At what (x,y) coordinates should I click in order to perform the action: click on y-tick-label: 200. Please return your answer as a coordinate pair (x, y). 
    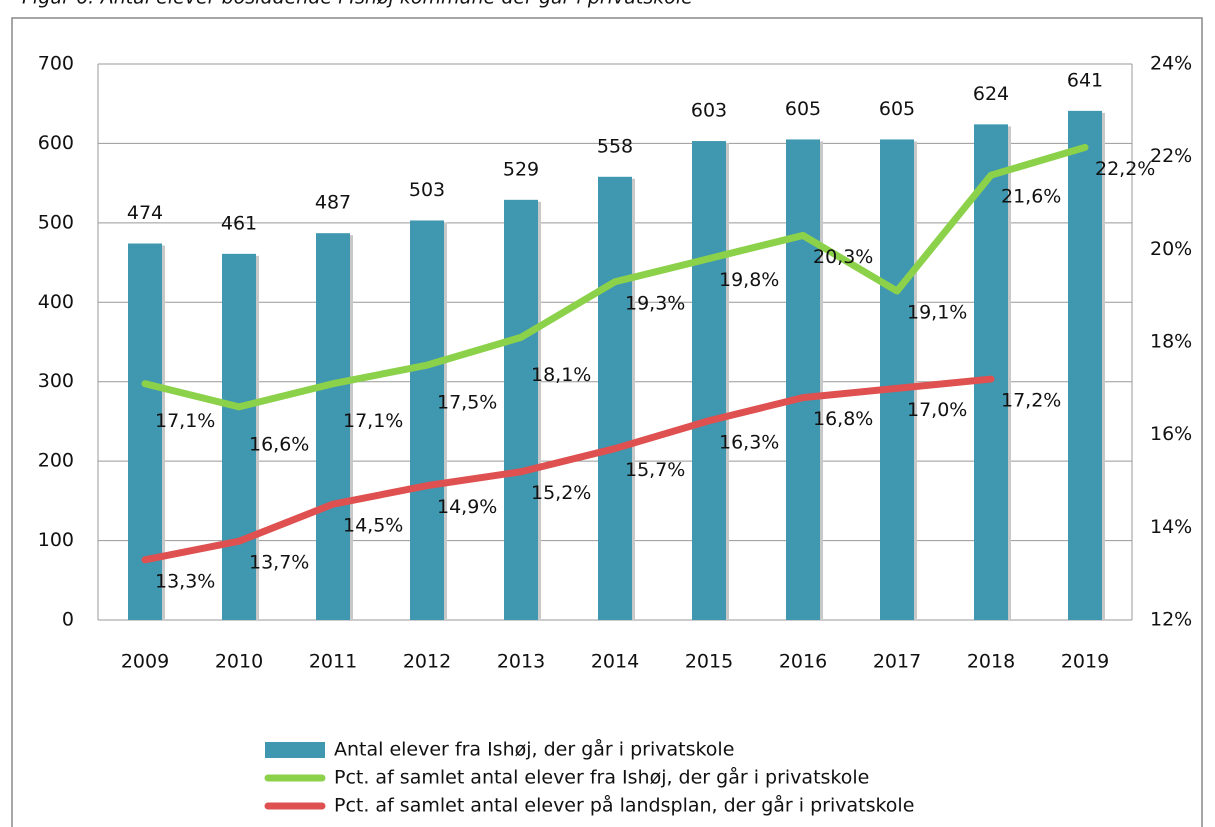
    Looking at the image, I should click on (56, 461).